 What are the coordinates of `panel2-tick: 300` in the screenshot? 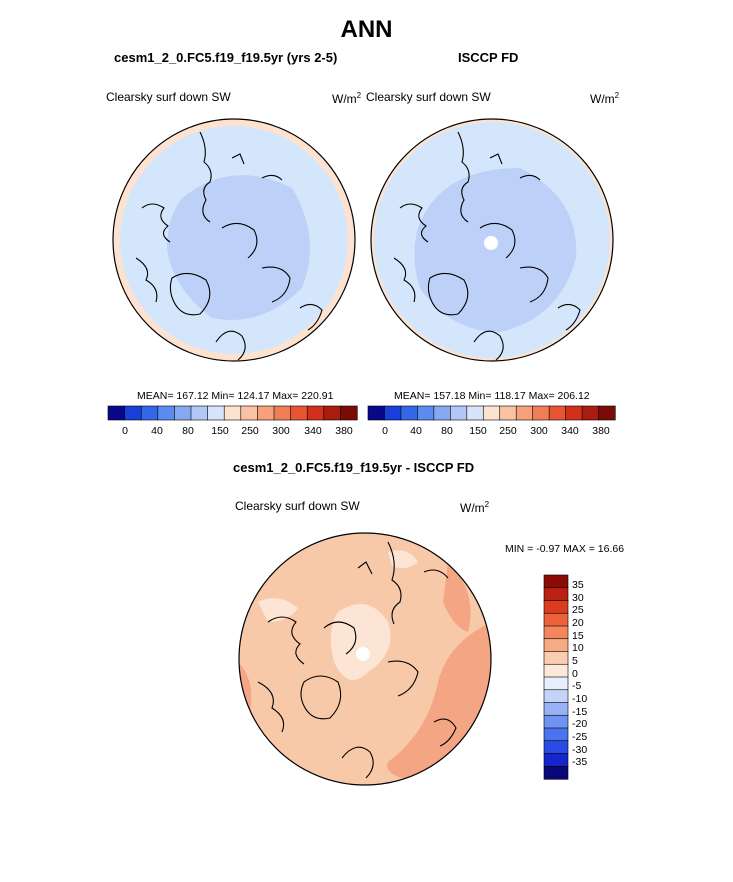 It's located at (539, 431).